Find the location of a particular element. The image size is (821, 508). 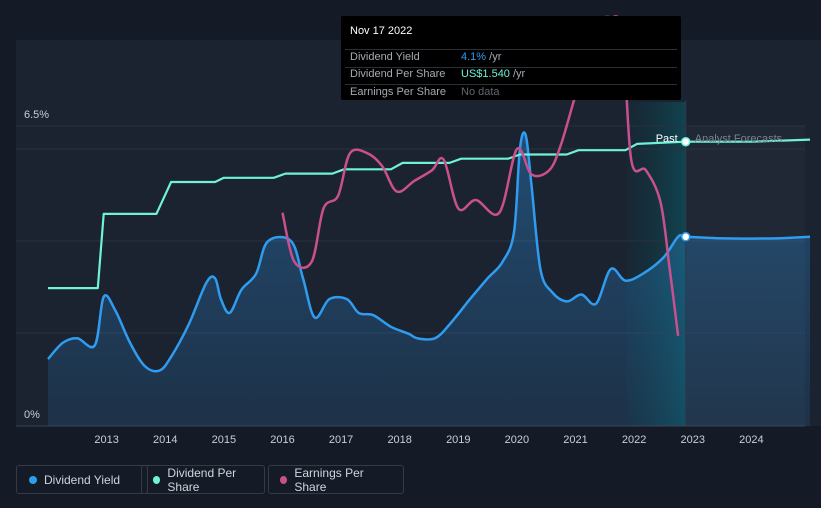

legend-item-earnings-per-share: Earnings Per Share is located at coordinates (336, 479).